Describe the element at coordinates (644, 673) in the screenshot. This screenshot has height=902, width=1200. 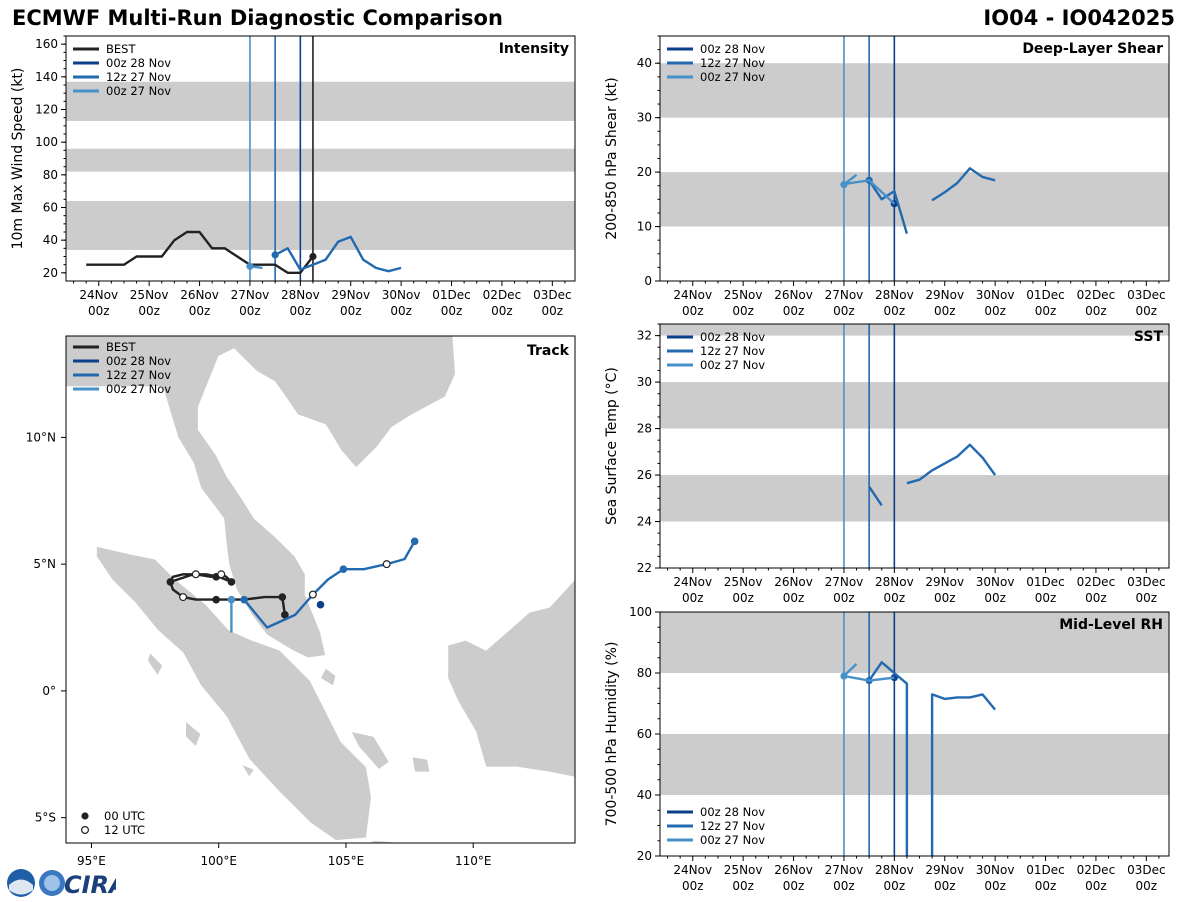
I see `rh-y-tick-label: 80` at that location.